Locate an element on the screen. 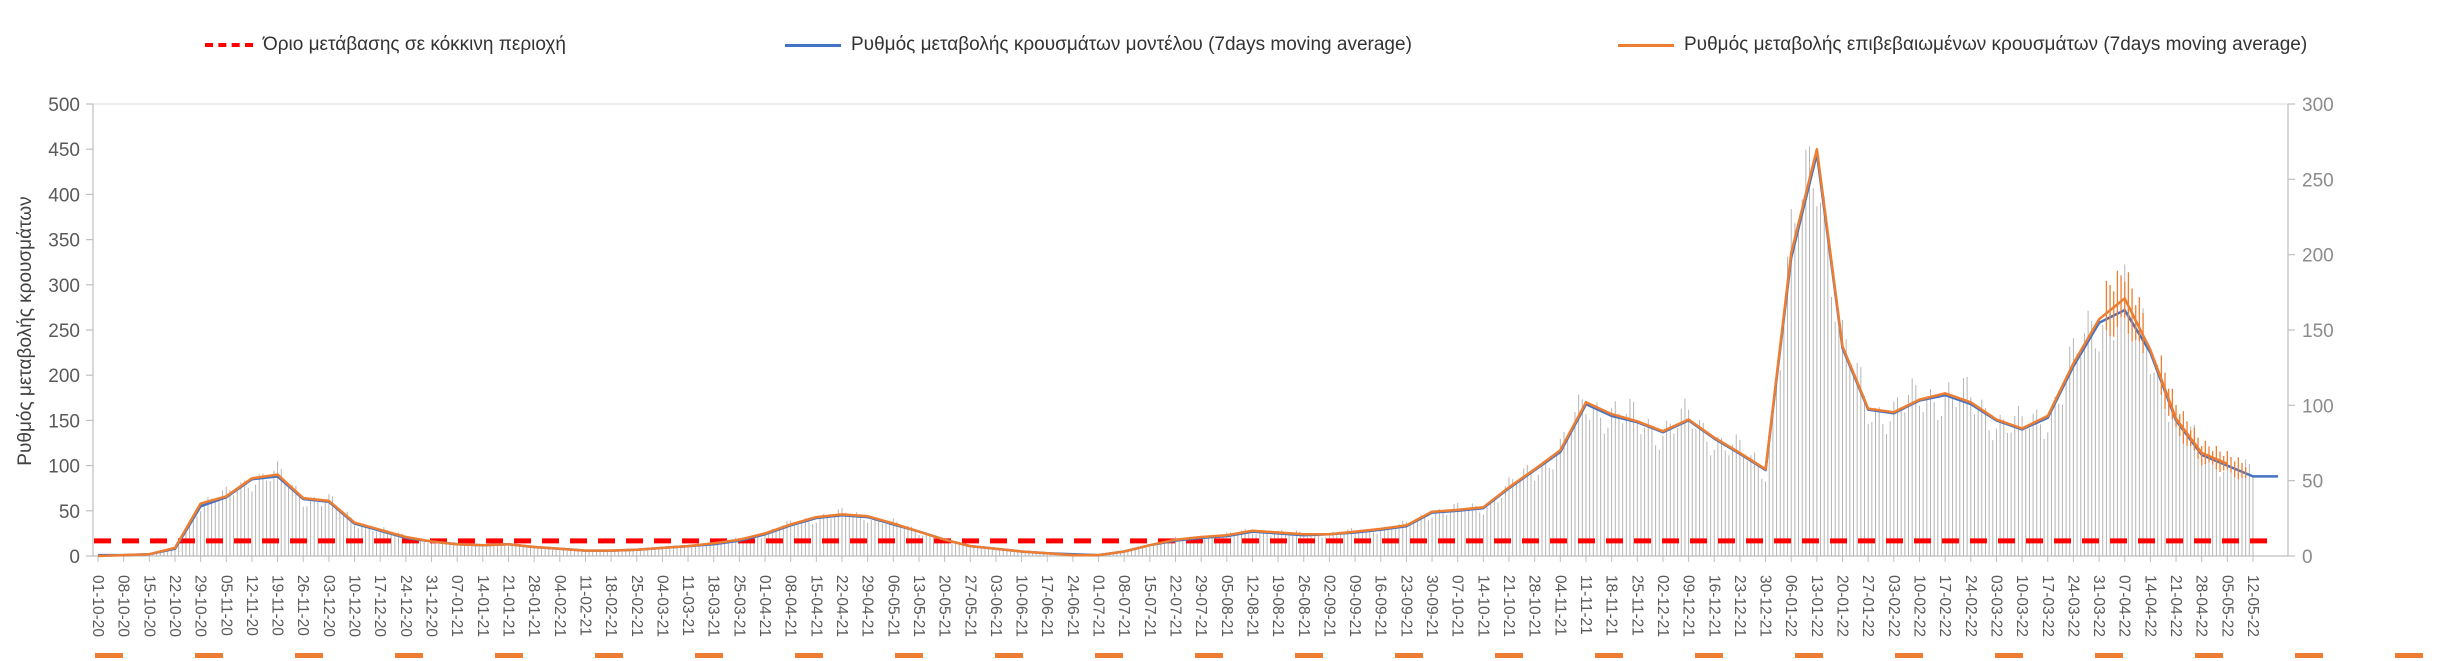  x-axis-label: 04-11-21 is located at coordinates (1559, 605).